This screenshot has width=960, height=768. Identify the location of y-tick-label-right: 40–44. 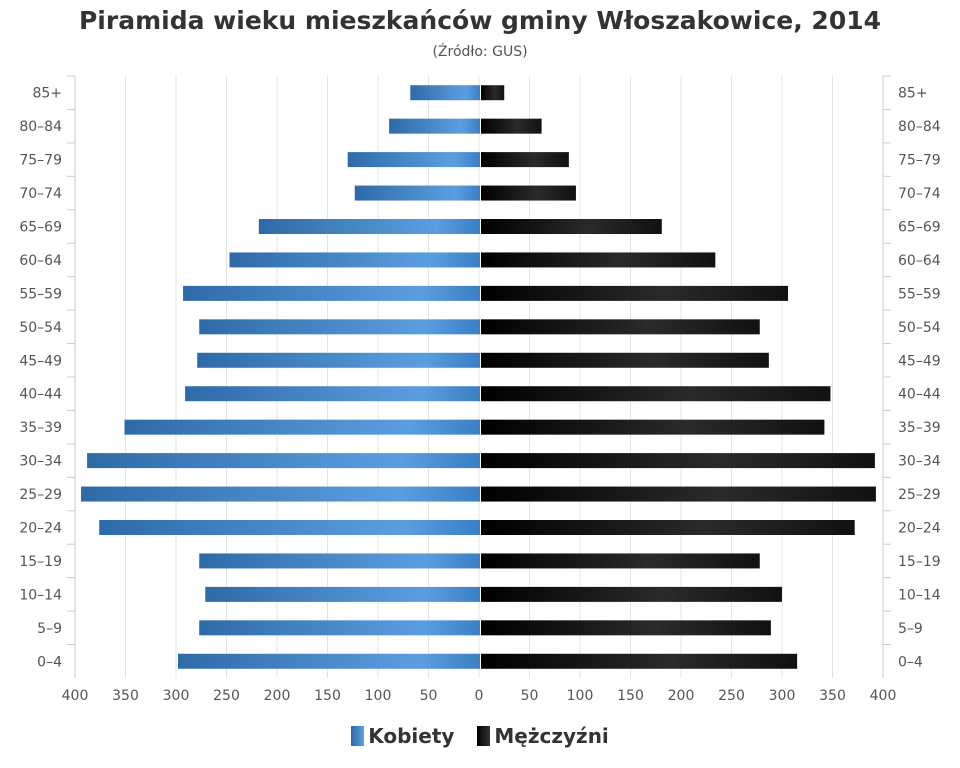
(919, 395).